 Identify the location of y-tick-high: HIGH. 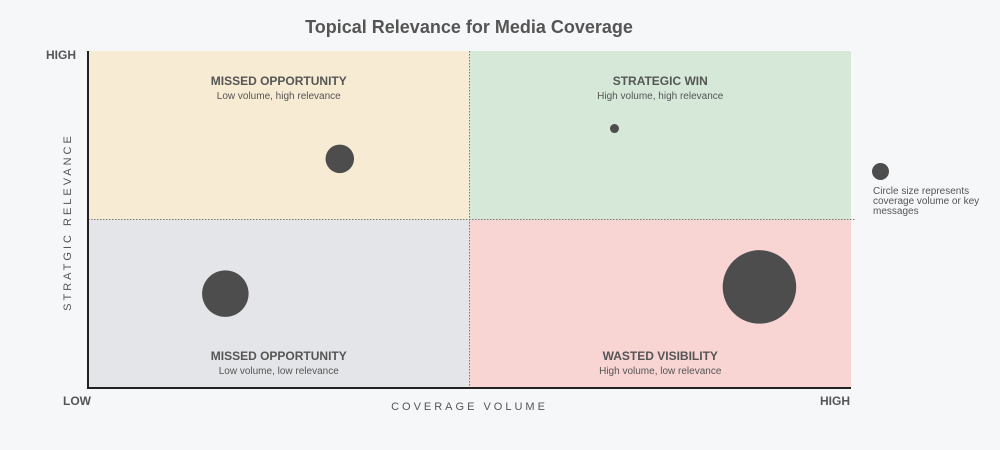
(61, 55).